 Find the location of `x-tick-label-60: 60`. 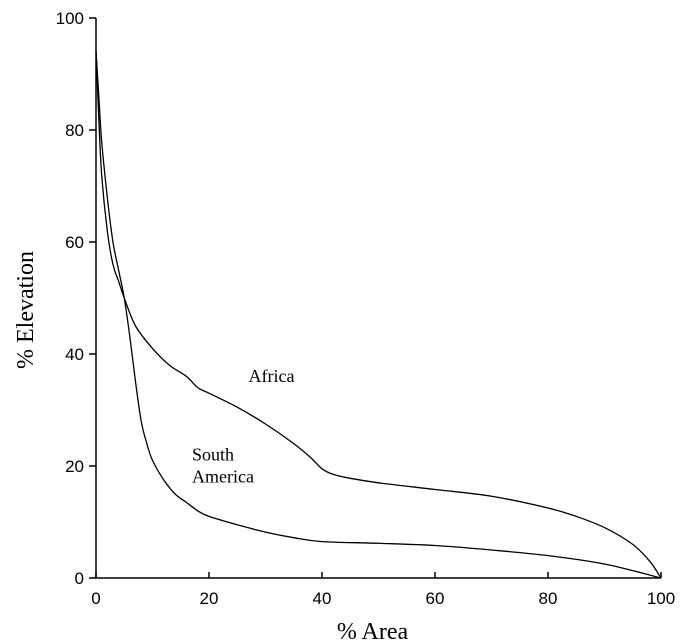

x-tick-label-60: 60 is located at coordinates (435, 598).